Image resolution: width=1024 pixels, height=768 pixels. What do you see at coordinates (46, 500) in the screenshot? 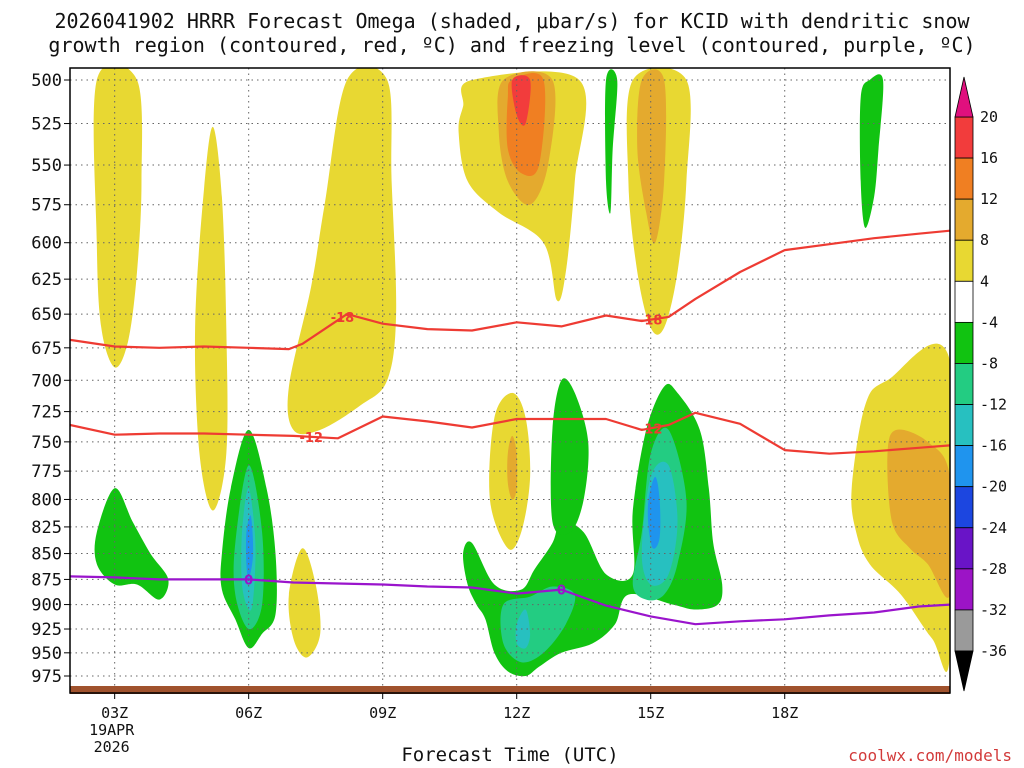
I see `pressure-tick-label: 800` at bounding box center [46, 500].